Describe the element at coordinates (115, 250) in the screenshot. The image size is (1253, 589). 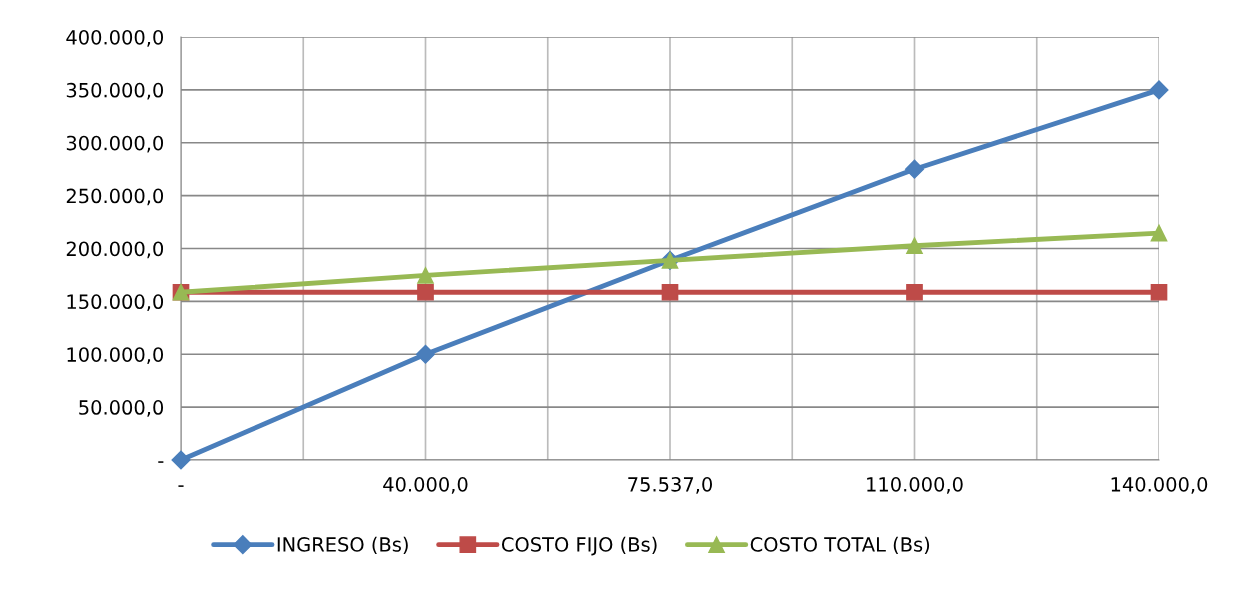
I see `y-tick-label: 200.000,0` at that location.